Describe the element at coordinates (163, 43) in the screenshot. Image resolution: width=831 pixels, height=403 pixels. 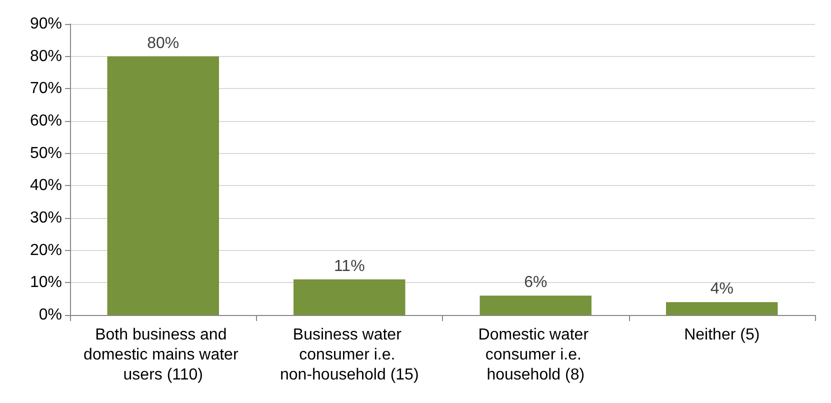
I see `data-label: 80%` at that location.